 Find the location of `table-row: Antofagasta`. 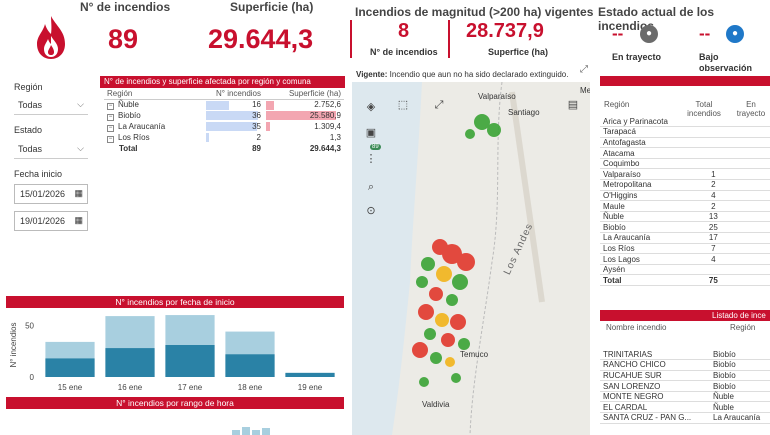

table-row: Antofagasta is located at coordinates (685, 143).